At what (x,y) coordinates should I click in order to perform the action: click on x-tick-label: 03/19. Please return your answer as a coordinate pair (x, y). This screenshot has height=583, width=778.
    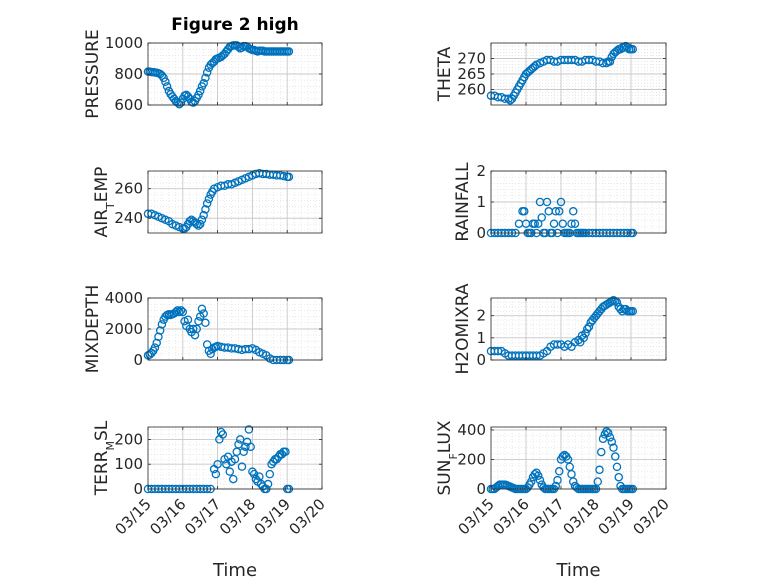
    Looking at the image, I should click on (616, 516).